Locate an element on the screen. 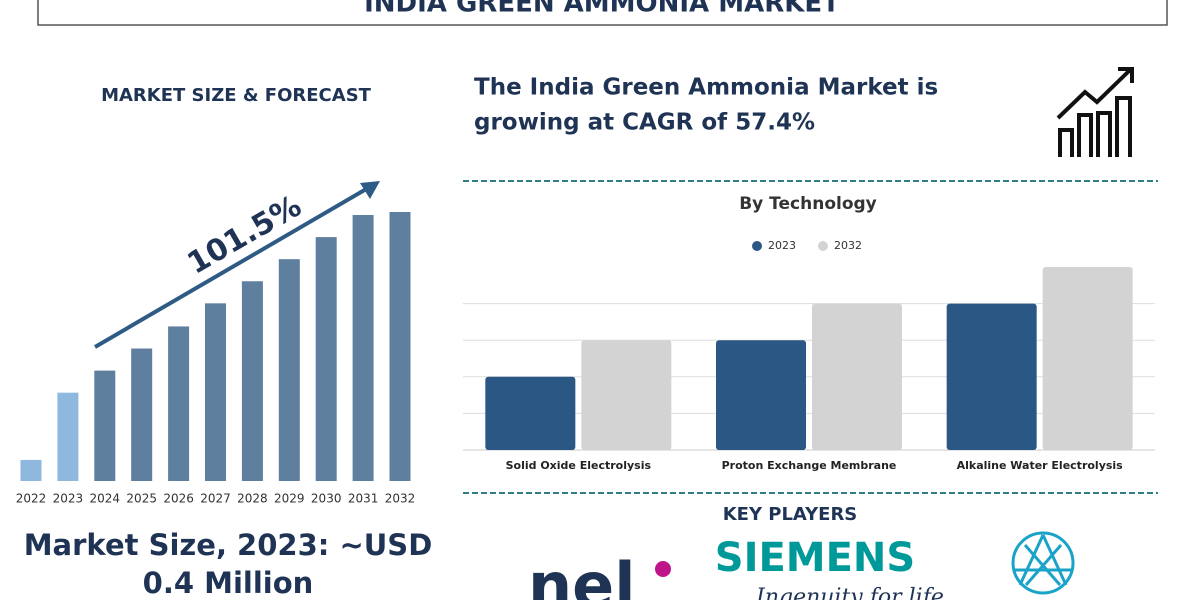  x-tick-label: 2032 is located at coordinates (400, 499).